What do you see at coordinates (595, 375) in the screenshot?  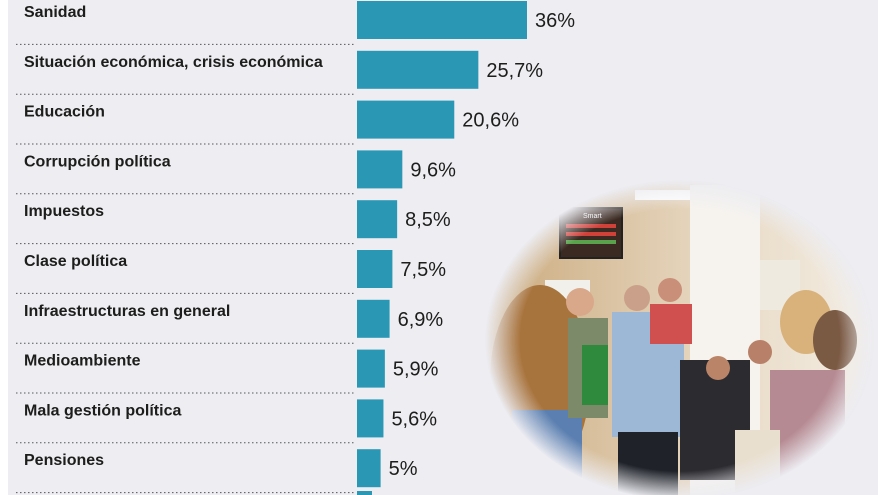 I see `photo-folder` at bounding box center [595, 375].